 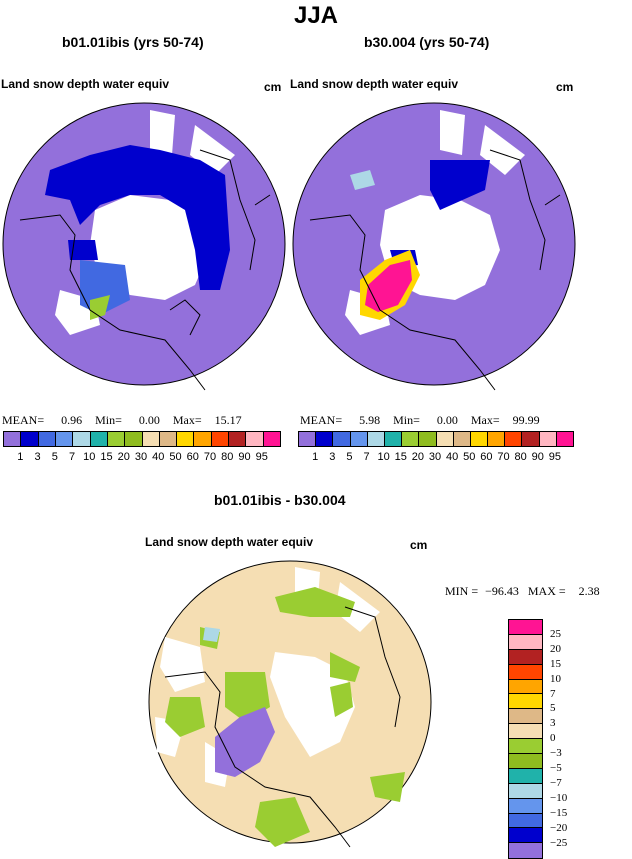 I want to click on left-stats: MEAN= 0.96 Min= 0.00 Max= 15.17, so click(x=122, y=420).